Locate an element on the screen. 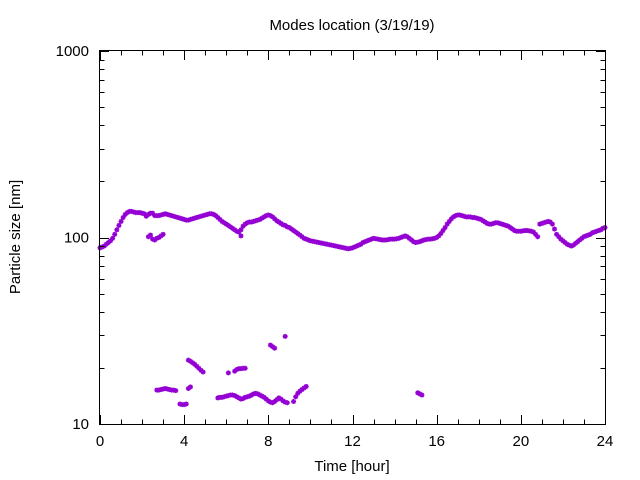 Image resolution: width=640 pixels, height=480 pixels. y-tick-labels: 10 100 1000 is located at coordinates (72, 238).